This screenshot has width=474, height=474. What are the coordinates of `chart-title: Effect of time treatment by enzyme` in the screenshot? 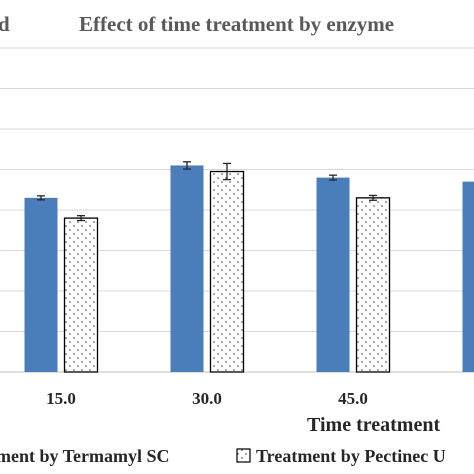 It's located at (236, 24).